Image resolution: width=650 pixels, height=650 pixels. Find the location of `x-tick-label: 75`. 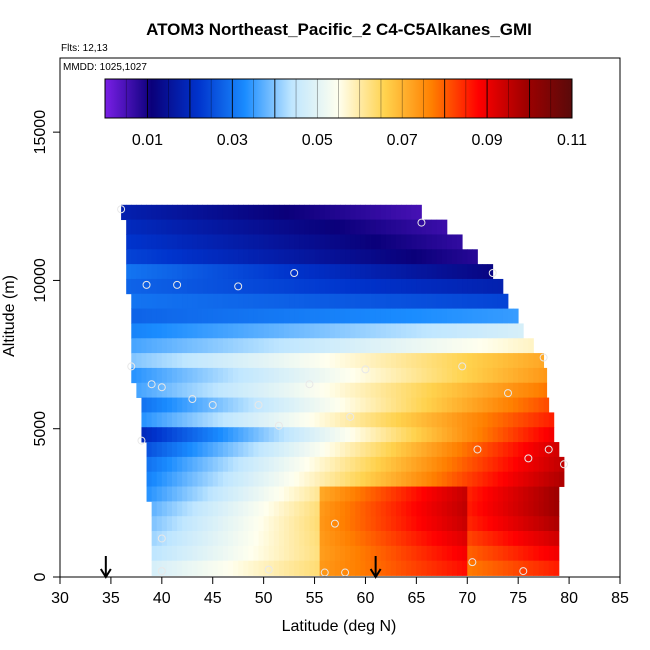

x-tick-label: 75 is located at coordinates (518, 598).